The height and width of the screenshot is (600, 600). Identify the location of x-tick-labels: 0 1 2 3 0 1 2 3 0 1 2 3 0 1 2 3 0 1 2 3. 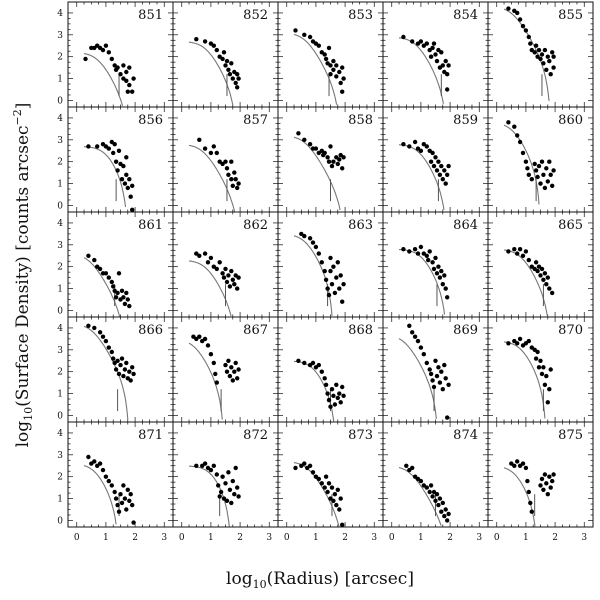
(331, 538).